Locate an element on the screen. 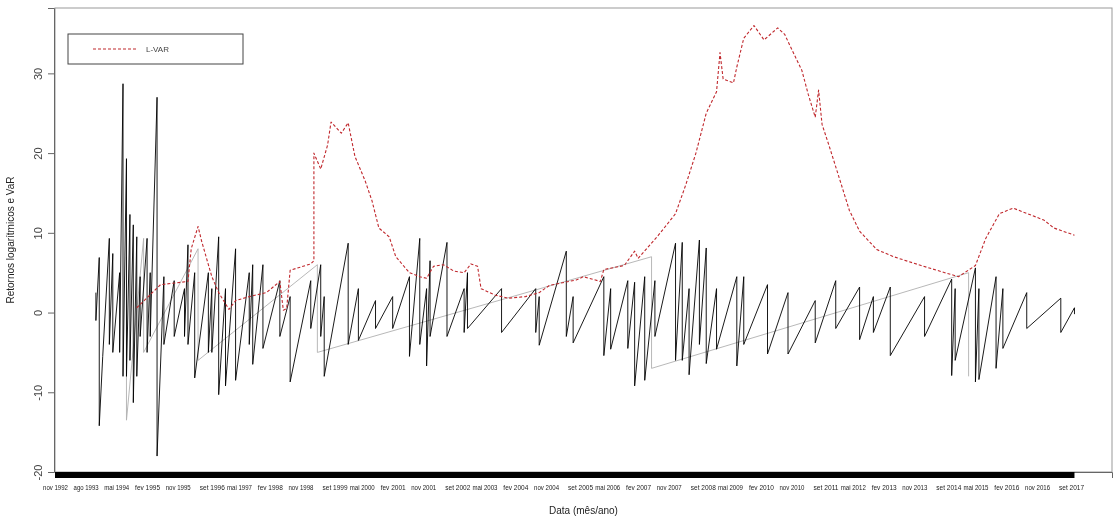  x-tick-label: fev 2010 is located at coordinates (764, 487).